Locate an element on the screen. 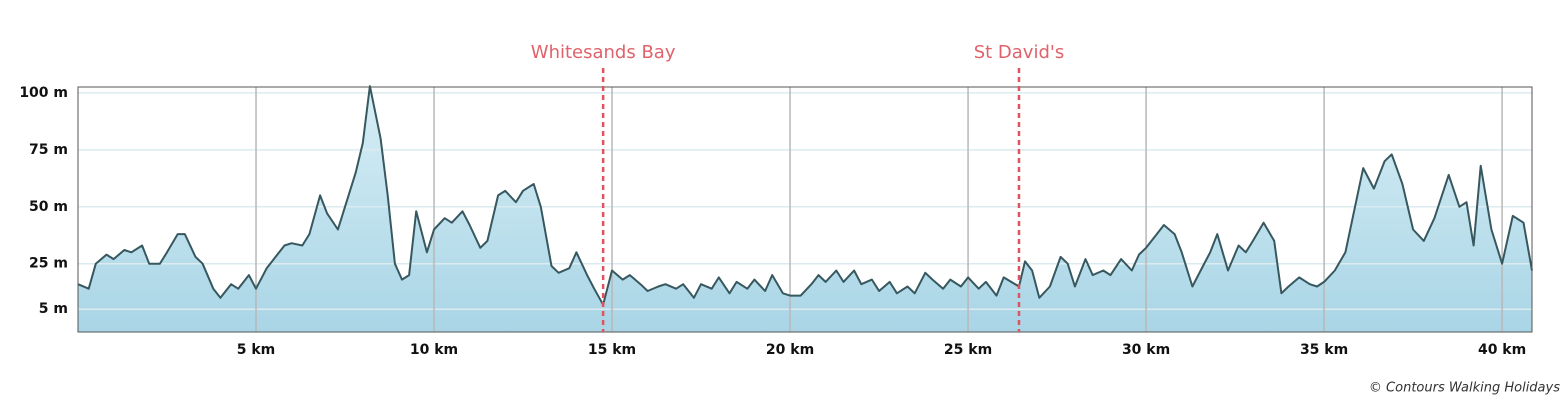 This screenshot has height=403, width=1564. marker-label: St David's is located at coordinates (1019, 52).